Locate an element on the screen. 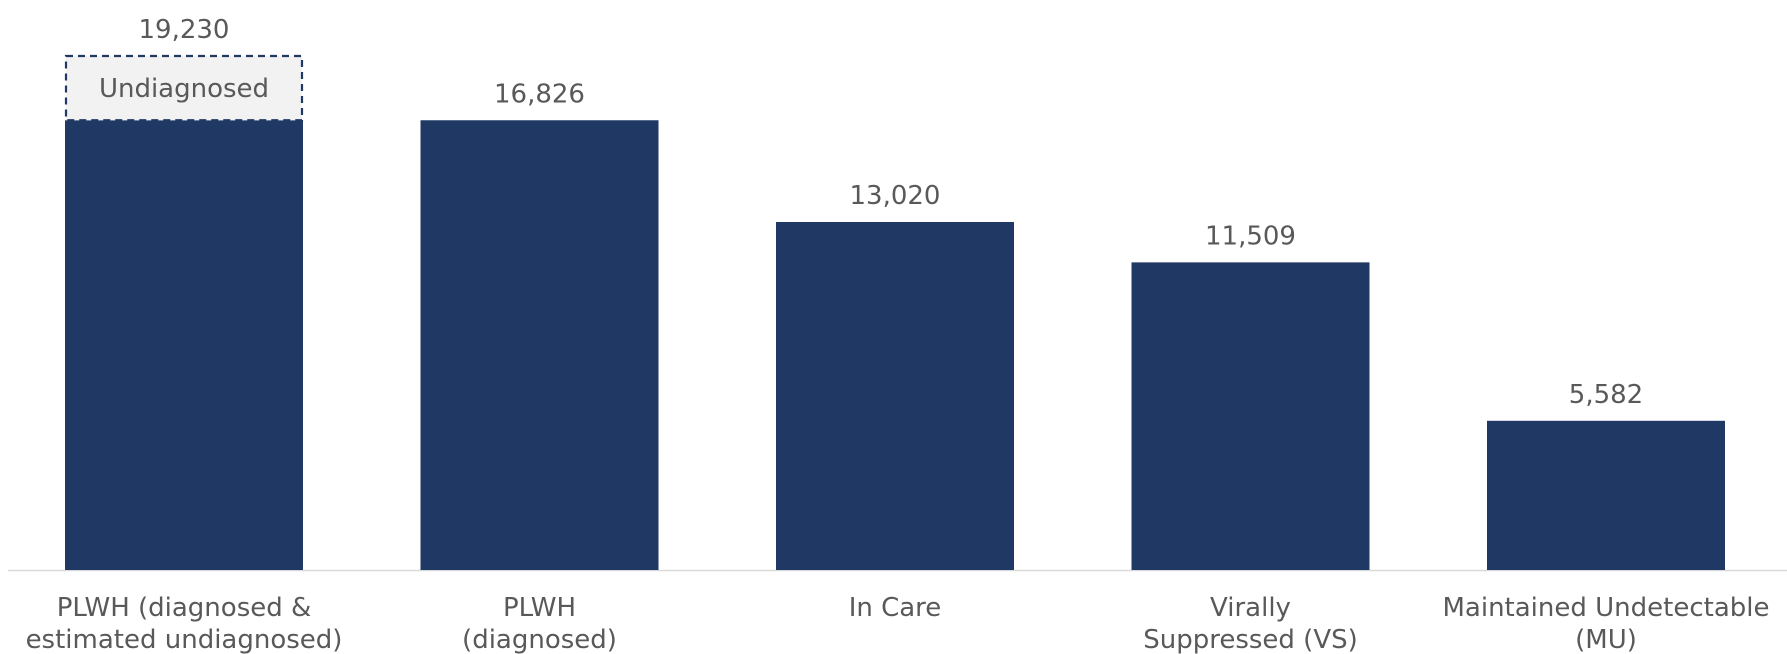 This screenshot has width=1787, height=654. data-label: 11,509 is located at coordinates (1250, 236).